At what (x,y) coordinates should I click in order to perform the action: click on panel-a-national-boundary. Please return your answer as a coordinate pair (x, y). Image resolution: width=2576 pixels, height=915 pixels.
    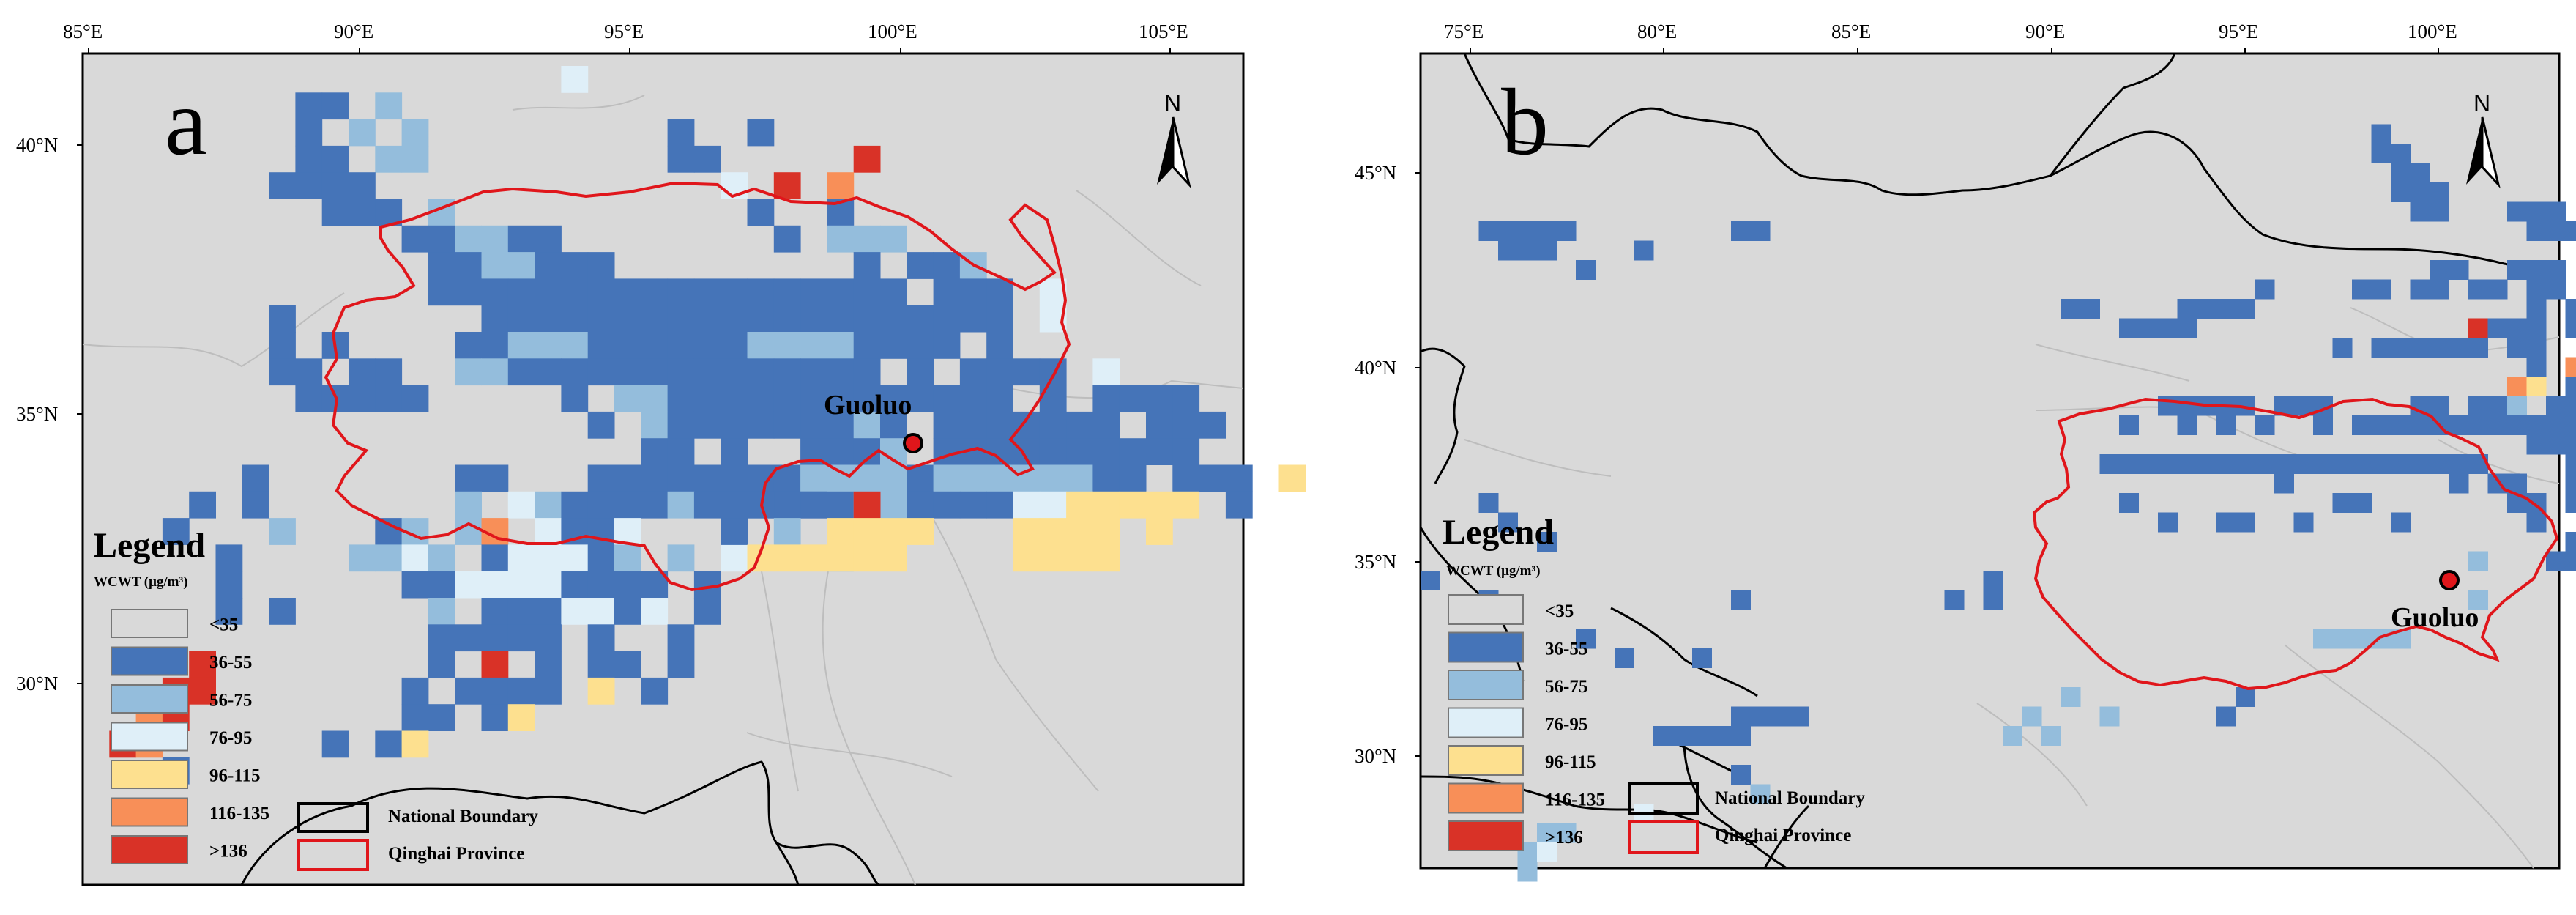
    Looking at the image, I should click on (560, 823).